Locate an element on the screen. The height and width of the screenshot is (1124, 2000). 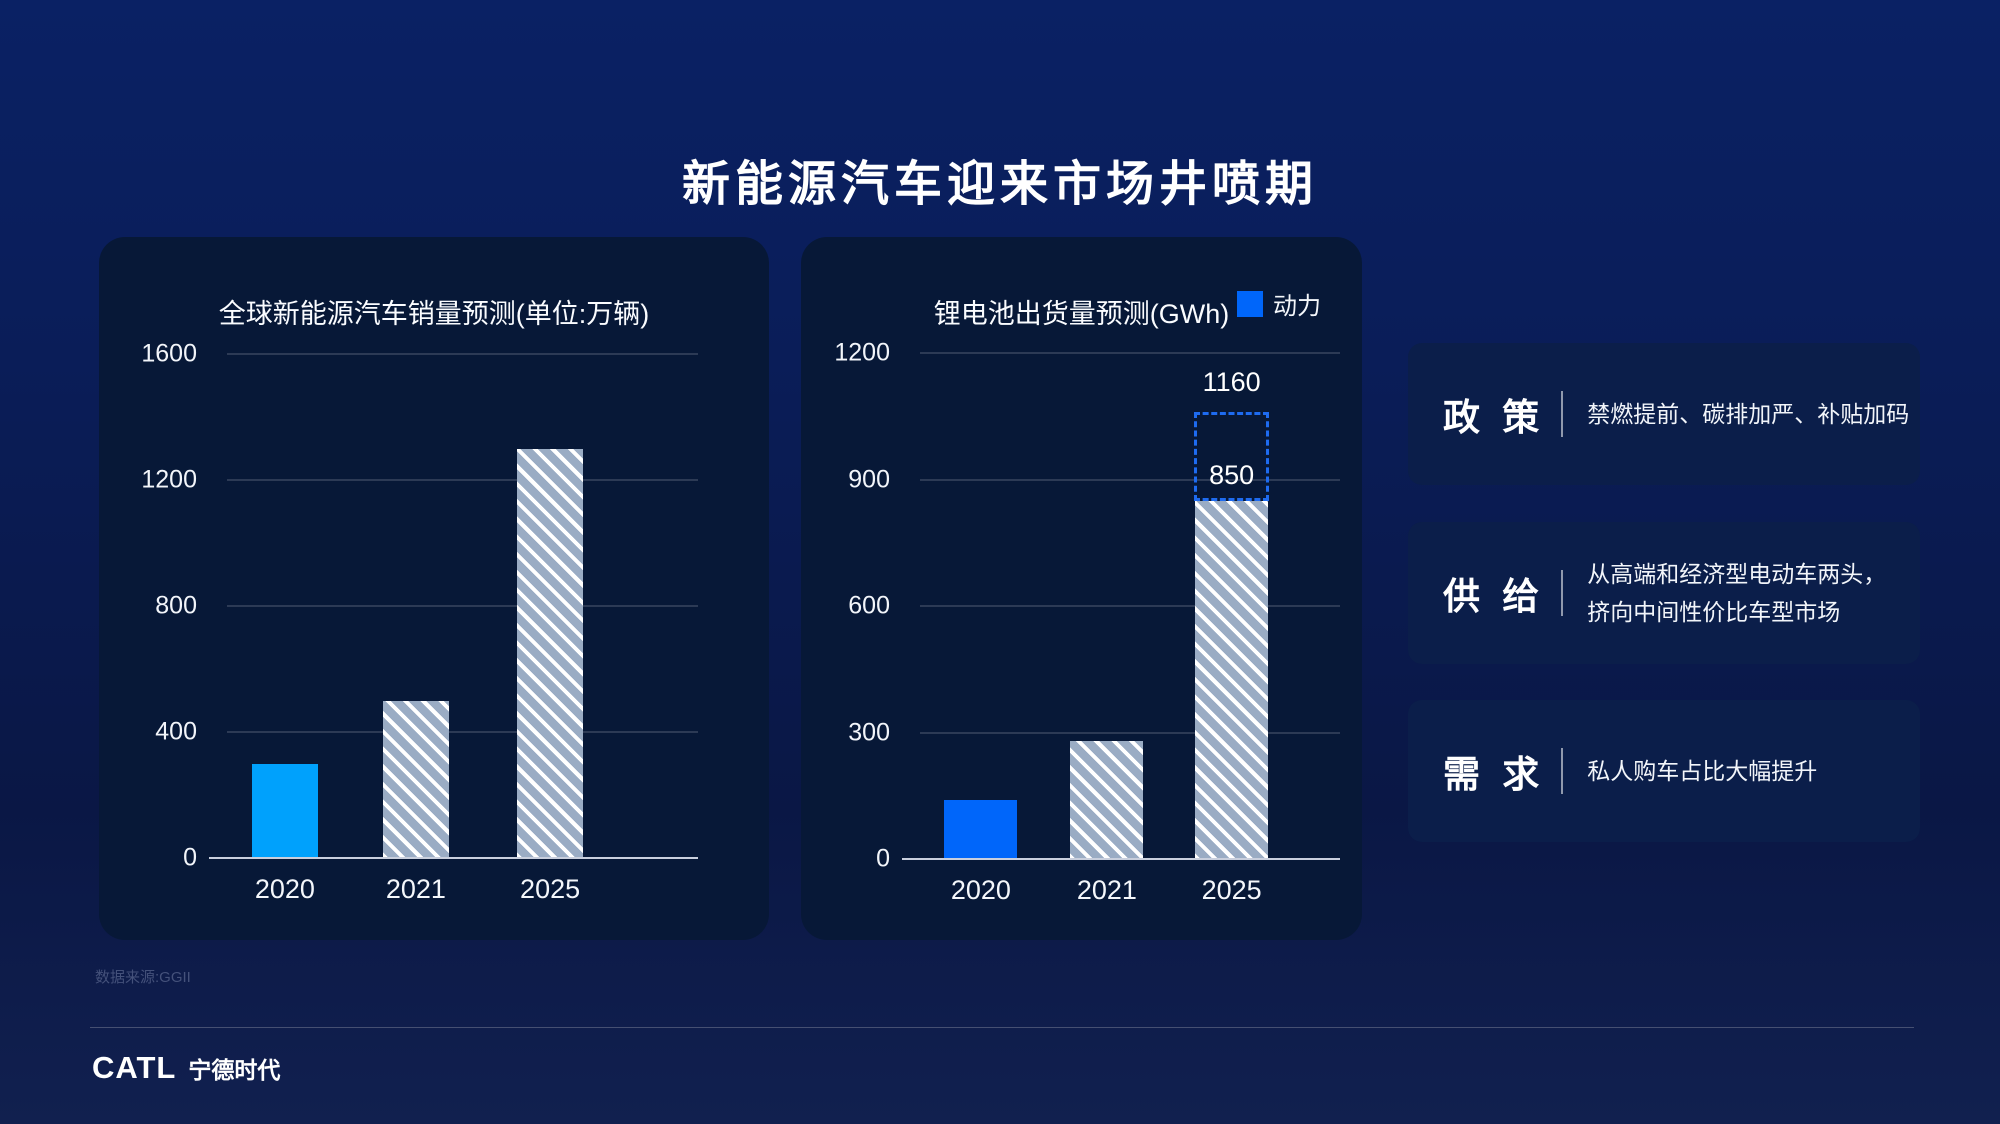
policy-info-box: 政 策 禁燃提前、碳排加严、补贴加码 is located at coordinates (1664, 414).